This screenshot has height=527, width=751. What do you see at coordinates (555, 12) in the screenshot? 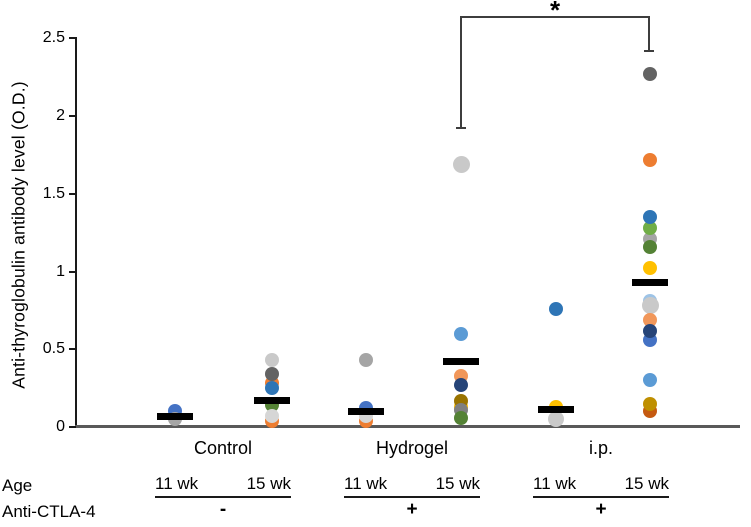
I see `significance-asterisk: *` at bounding box center [555, 12].